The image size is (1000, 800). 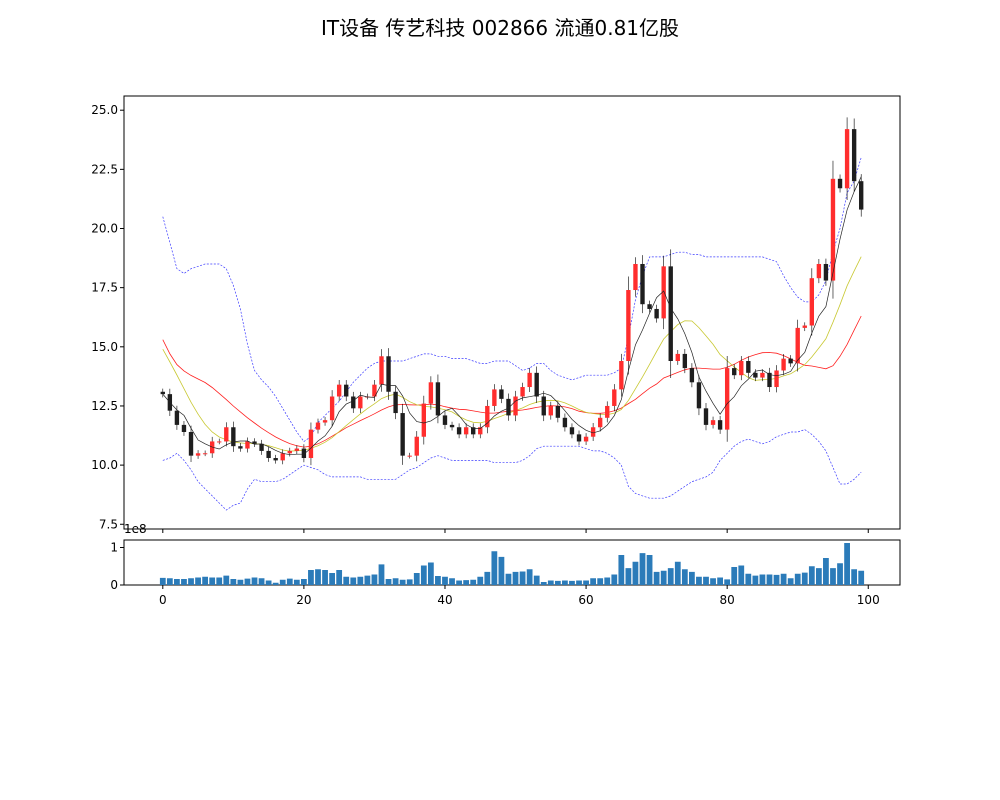 I want to click on x-tick-label: 60, so click(x=585, y=600).